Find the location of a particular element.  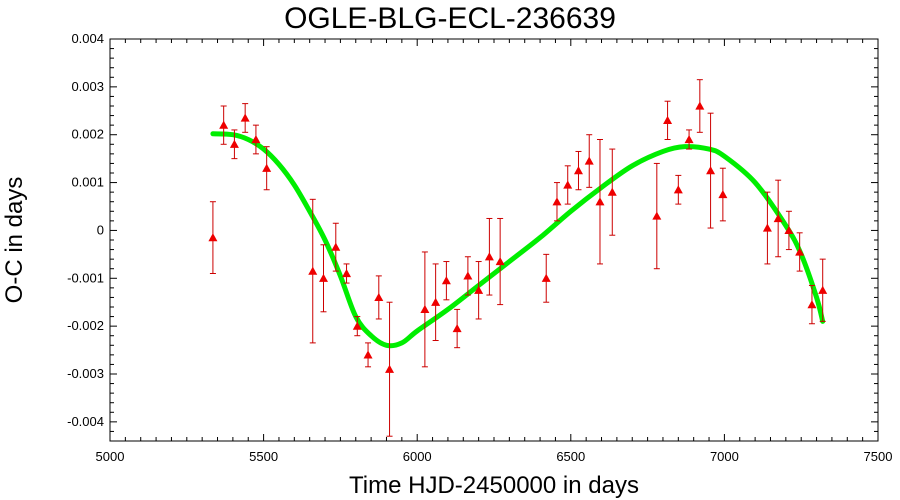

y-tick-label: 0.002 is located at coordinates (87, 134).